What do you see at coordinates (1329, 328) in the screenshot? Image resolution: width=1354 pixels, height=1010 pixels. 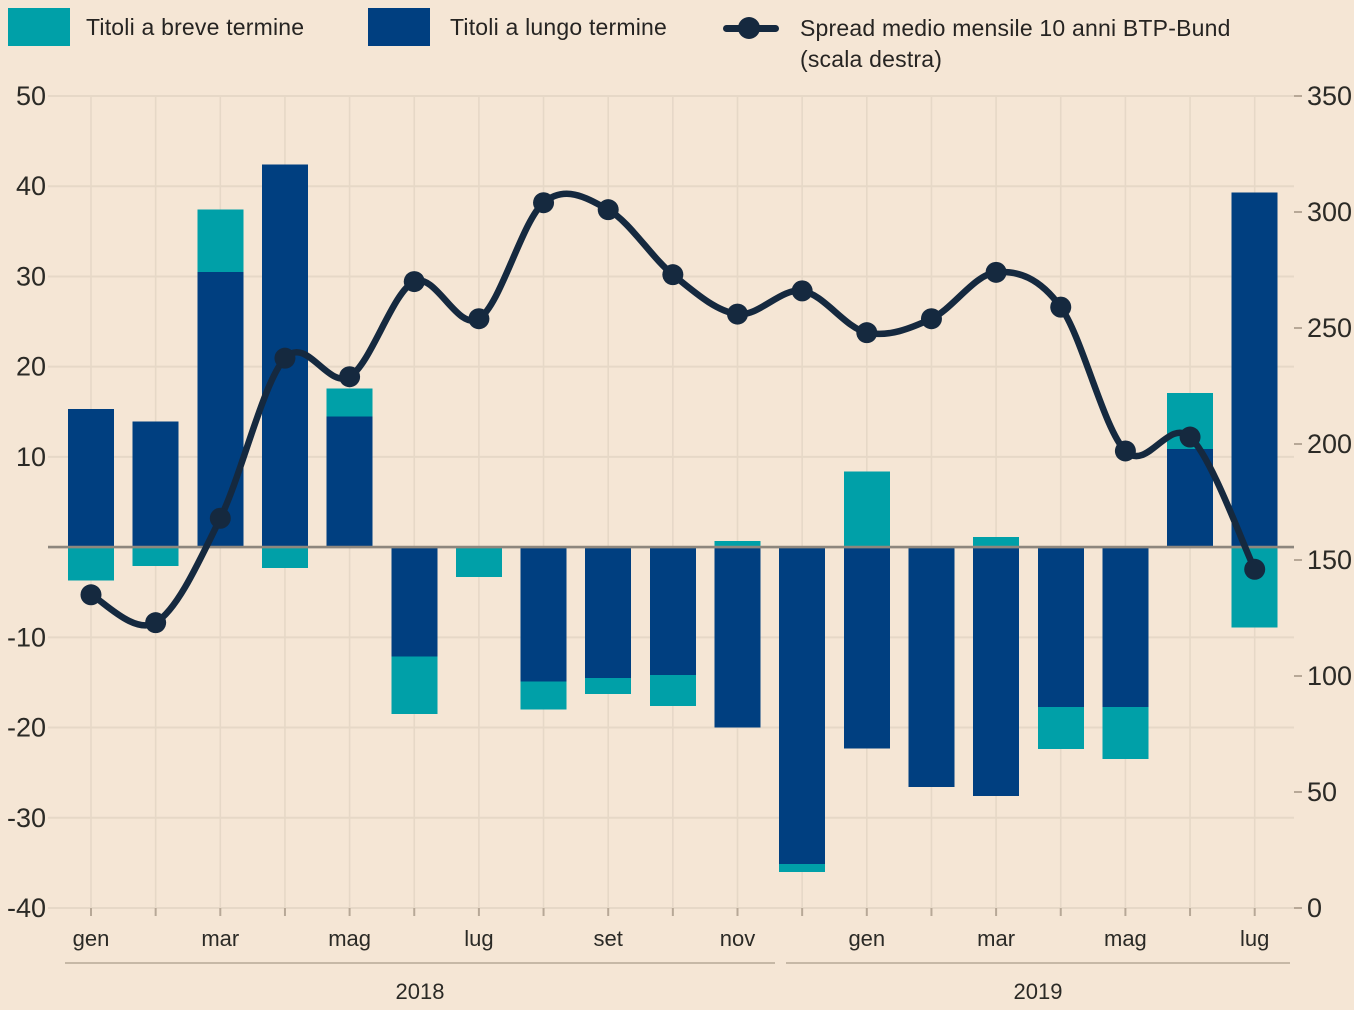 I see `right-axis-tick-label: 250` at bounding box center [1329, 328].